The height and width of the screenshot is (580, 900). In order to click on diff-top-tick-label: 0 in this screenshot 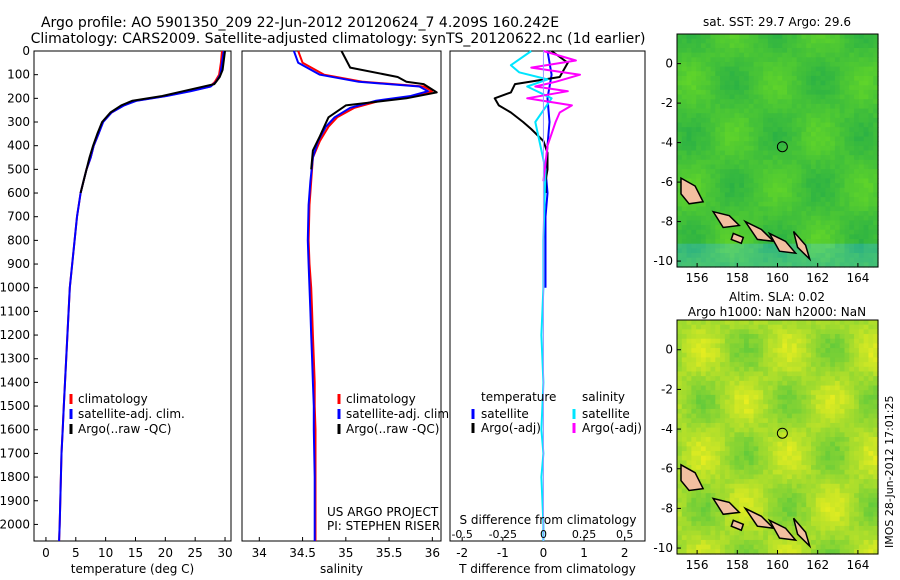, I will do `click(543, 534)`.